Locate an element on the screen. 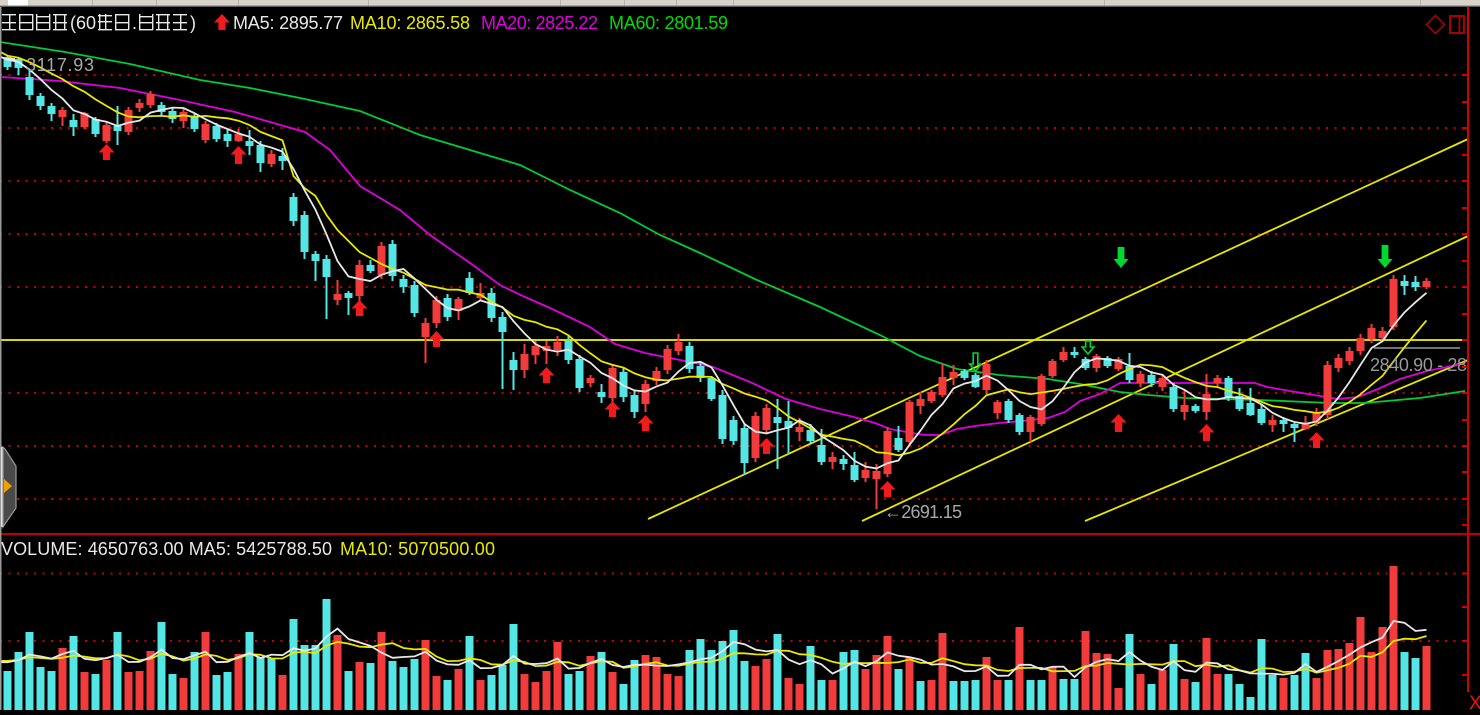 The image size is (1480, 715). svg-text: ←2691.15 is located at coordinates (923, 512).